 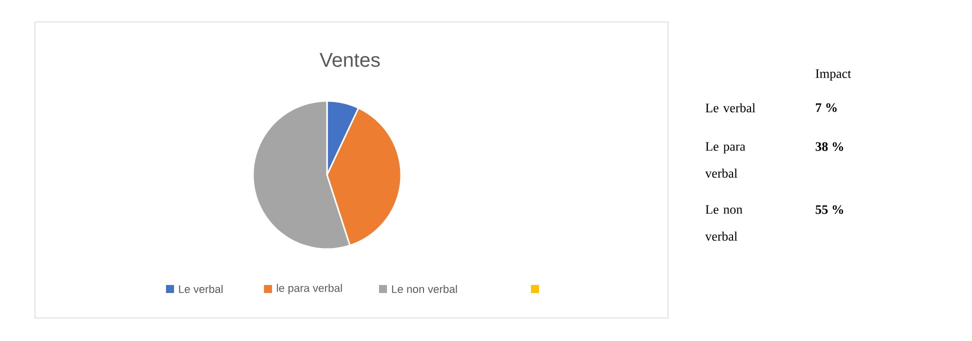 I want to click on category-label: Le verbal, so click(x=731, y=107).